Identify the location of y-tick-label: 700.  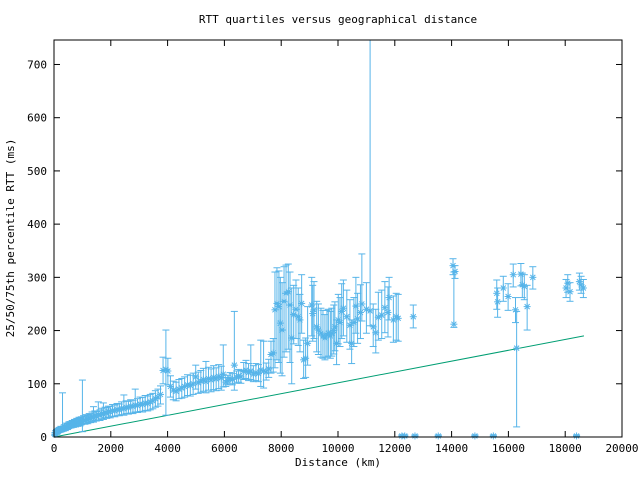
(37, 64).